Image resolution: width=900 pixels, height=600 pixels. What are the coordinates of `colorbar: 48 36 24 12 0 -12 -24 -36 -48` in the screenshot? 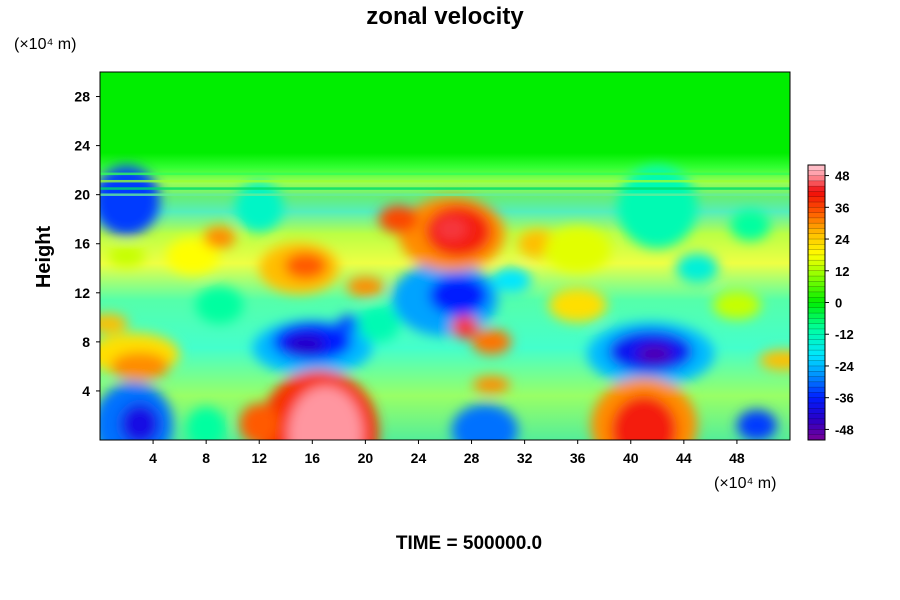 It's located at (831, 302).